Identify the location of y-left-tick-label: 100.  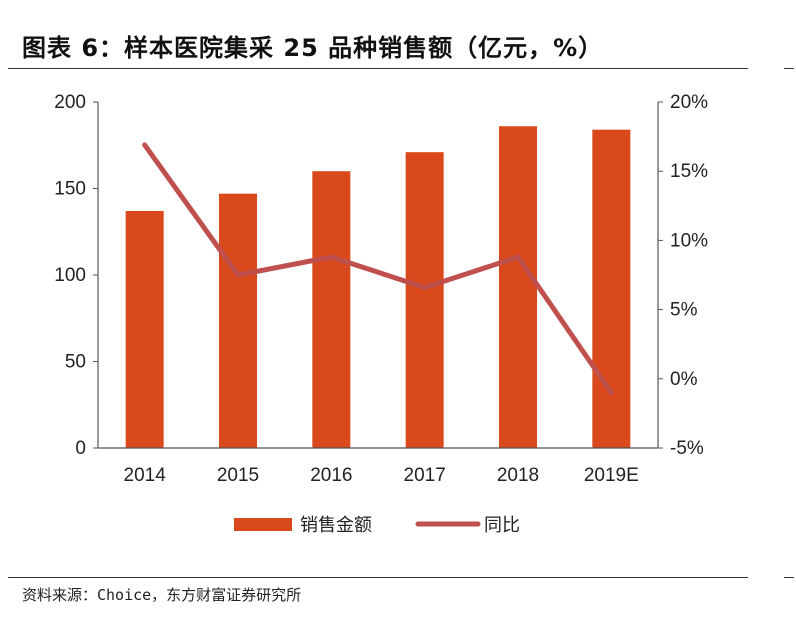
(70, 275).